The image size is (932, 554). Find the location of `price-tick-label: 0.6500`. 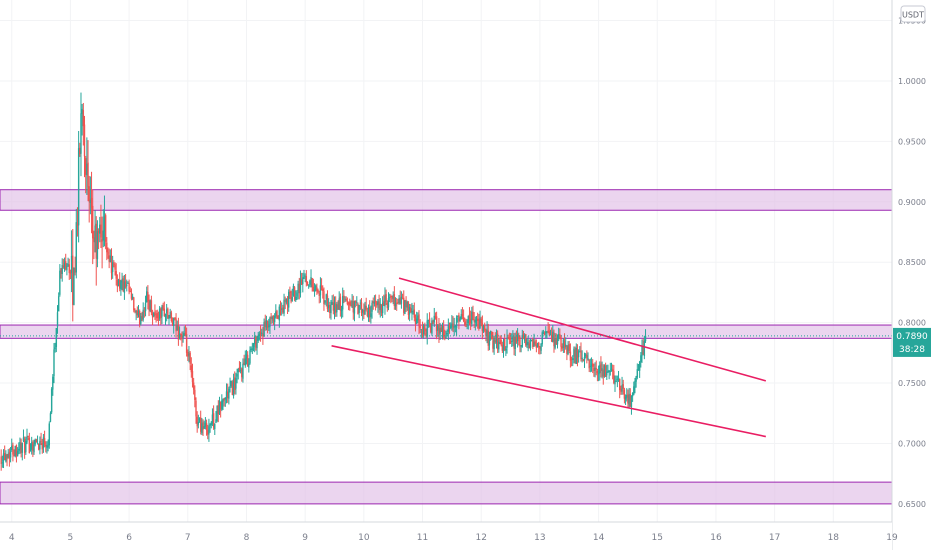

price-tick-label: 0.6500 is located at coordinates (912, 504).